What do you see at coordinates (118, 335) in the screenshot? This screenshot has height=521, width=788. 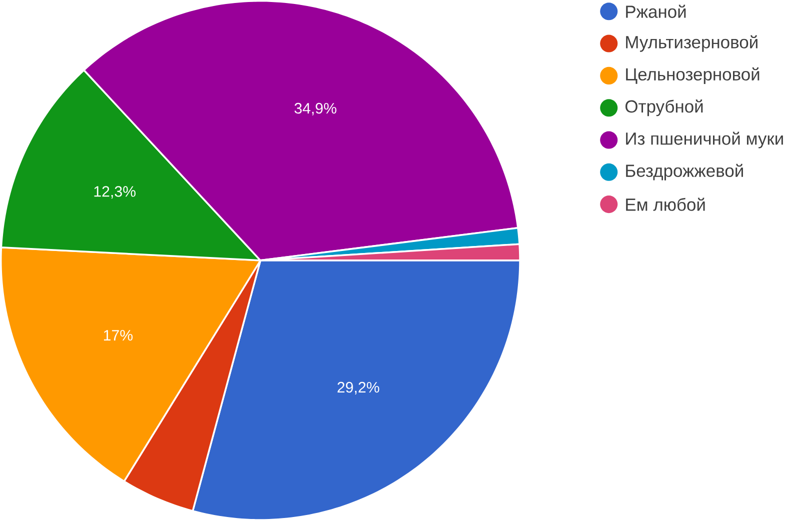 I see `data-label: 17%` at bounding box center [118, 335].